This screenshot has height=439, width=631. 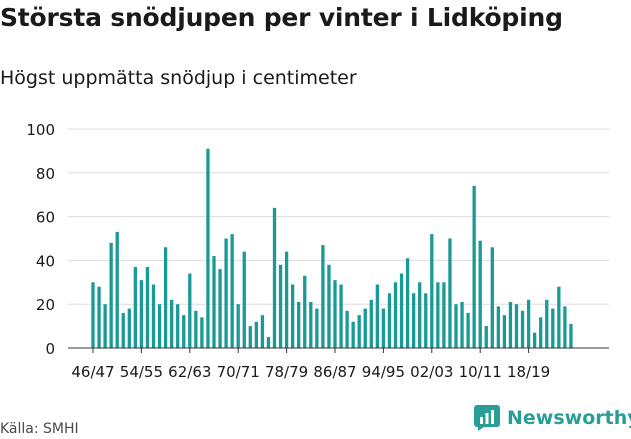 I want to click on chart-title: Största snödjupen per vinter i Lidköping, so click(x=281, y=17).